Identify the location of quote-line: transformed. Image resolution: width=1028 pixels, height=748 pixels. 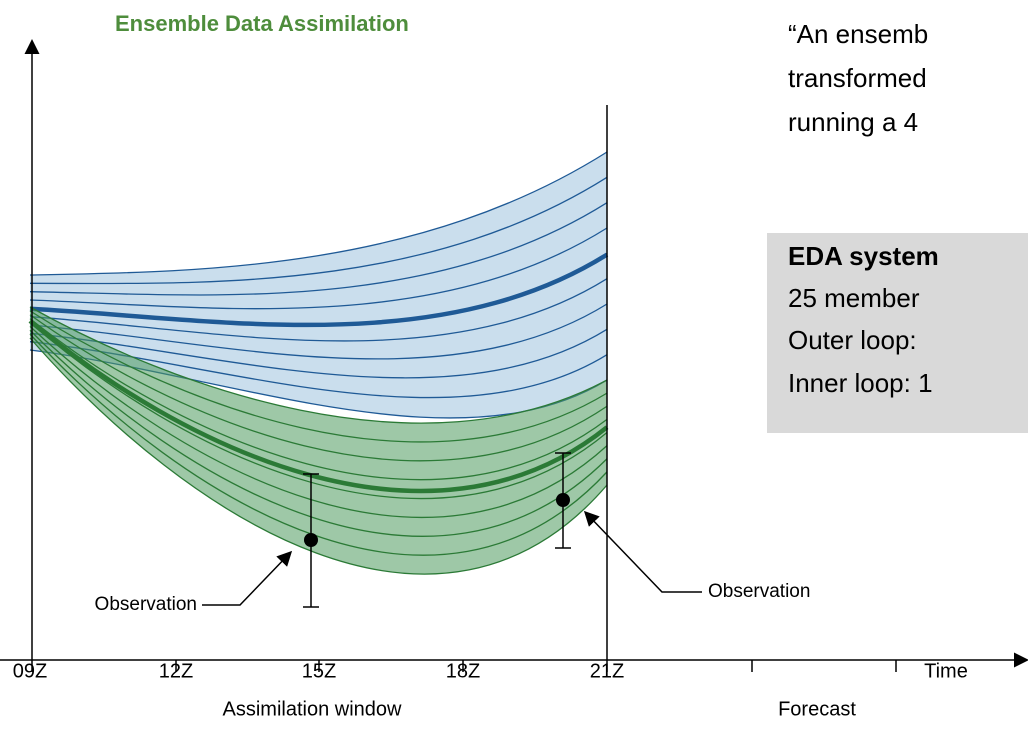
(857, 78).